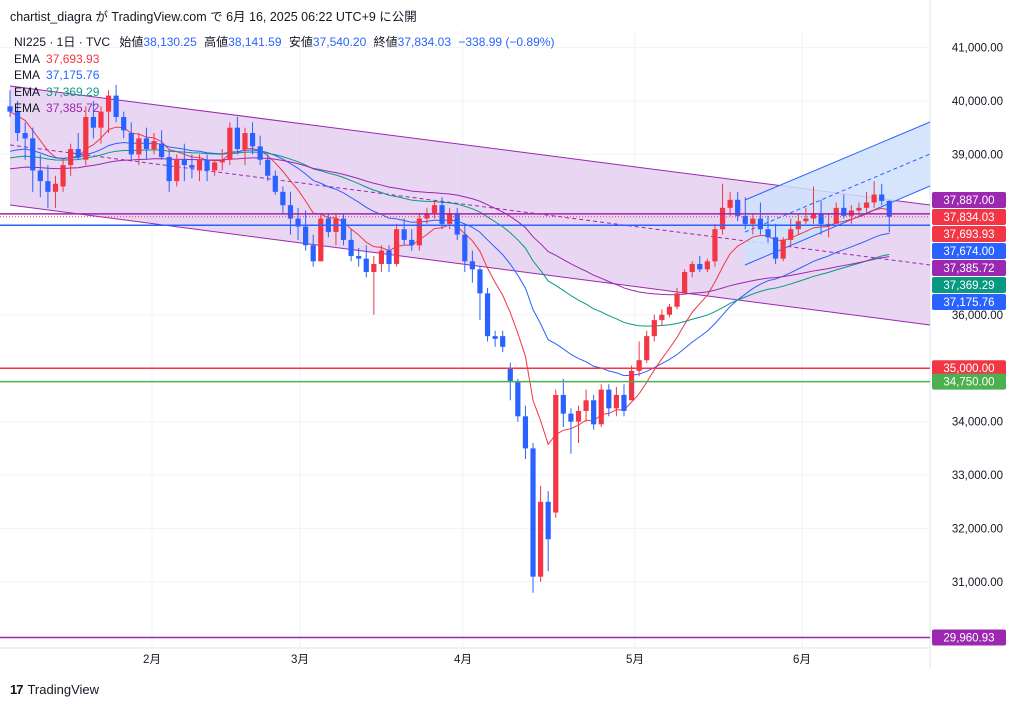  What do you see at coordinates (170, 42) in the screenshot?
I see `open-value: 38,130.25` at bounding box center [170, 42].